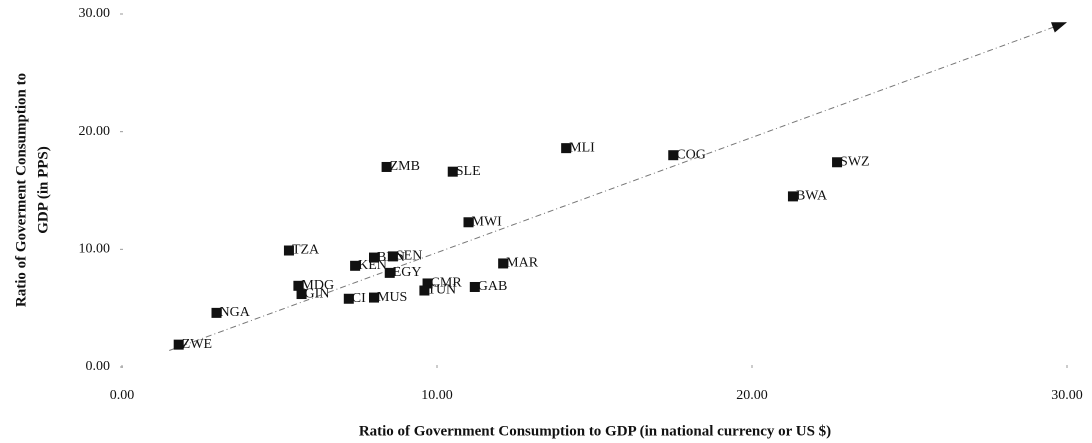 Image resolution: width=1092 pixels, height=443 pixels. Describe the element at coordinates (409, 256) in the screenshot. I see `point-label: SEN` at that location.